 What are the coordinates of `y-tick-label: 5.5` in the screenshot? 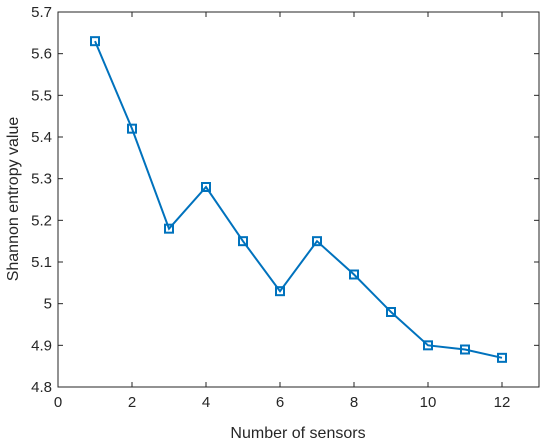 It's located at (41, 95).